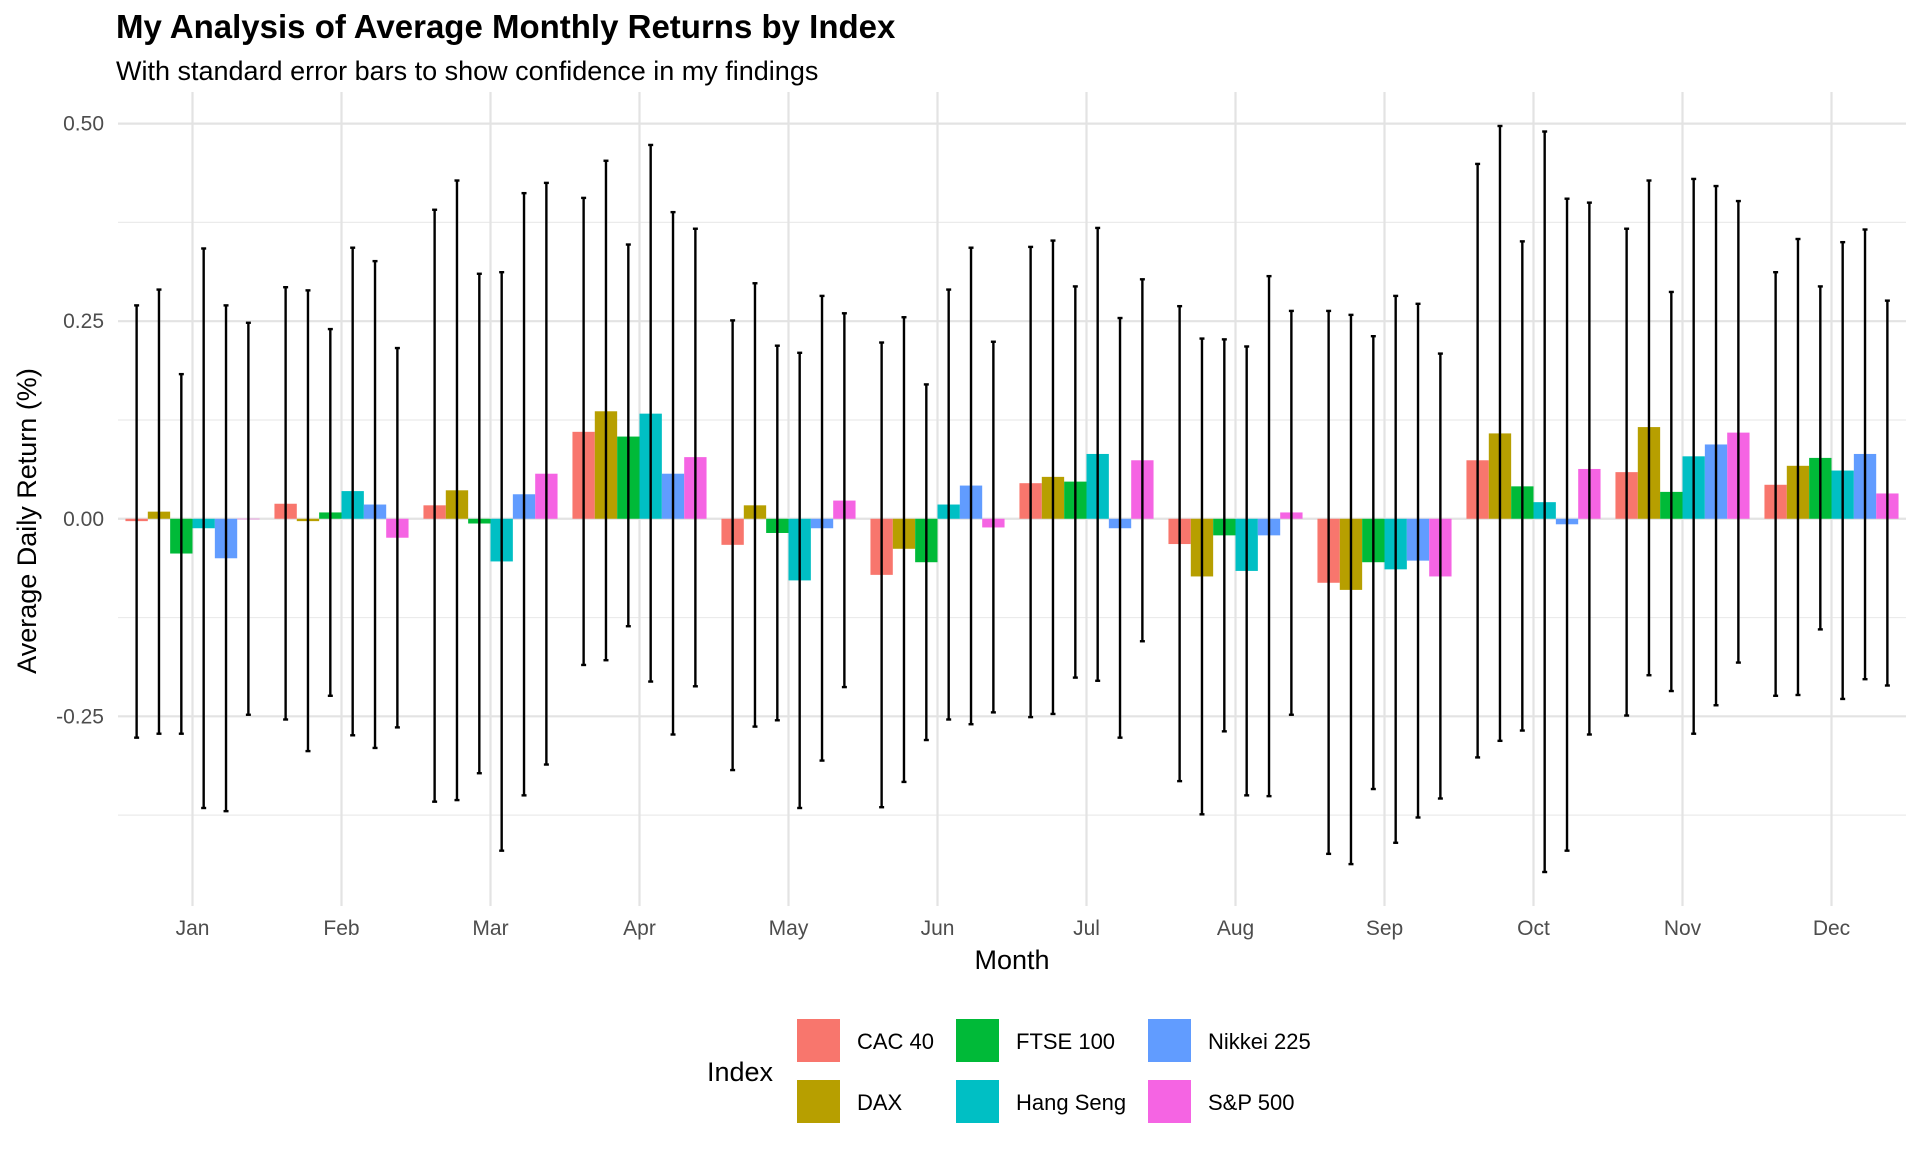 The width and height of the screenshot is (1920, 1152). Describe the element at coordinates (1180, 543) in the screenshot. I see `error-bar-cac-40-aug` at that location.